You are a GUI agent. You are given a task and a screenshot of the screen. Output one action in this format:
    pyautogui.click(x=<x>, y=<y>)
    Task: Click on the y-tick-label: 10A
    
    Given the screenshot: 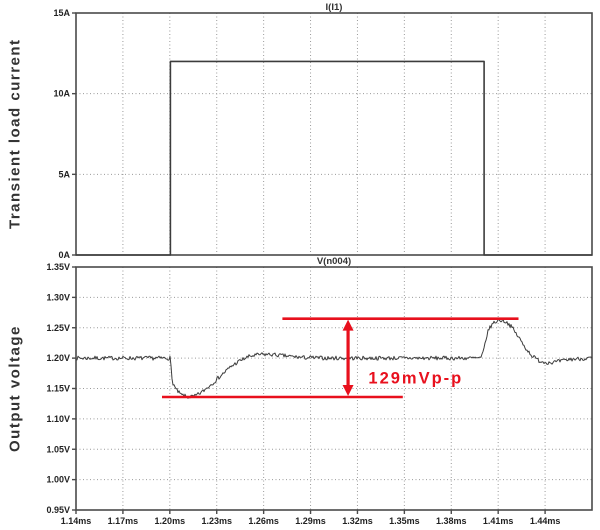 What is the action you would take?
    pyautogui.click(x=61, y=94)
    